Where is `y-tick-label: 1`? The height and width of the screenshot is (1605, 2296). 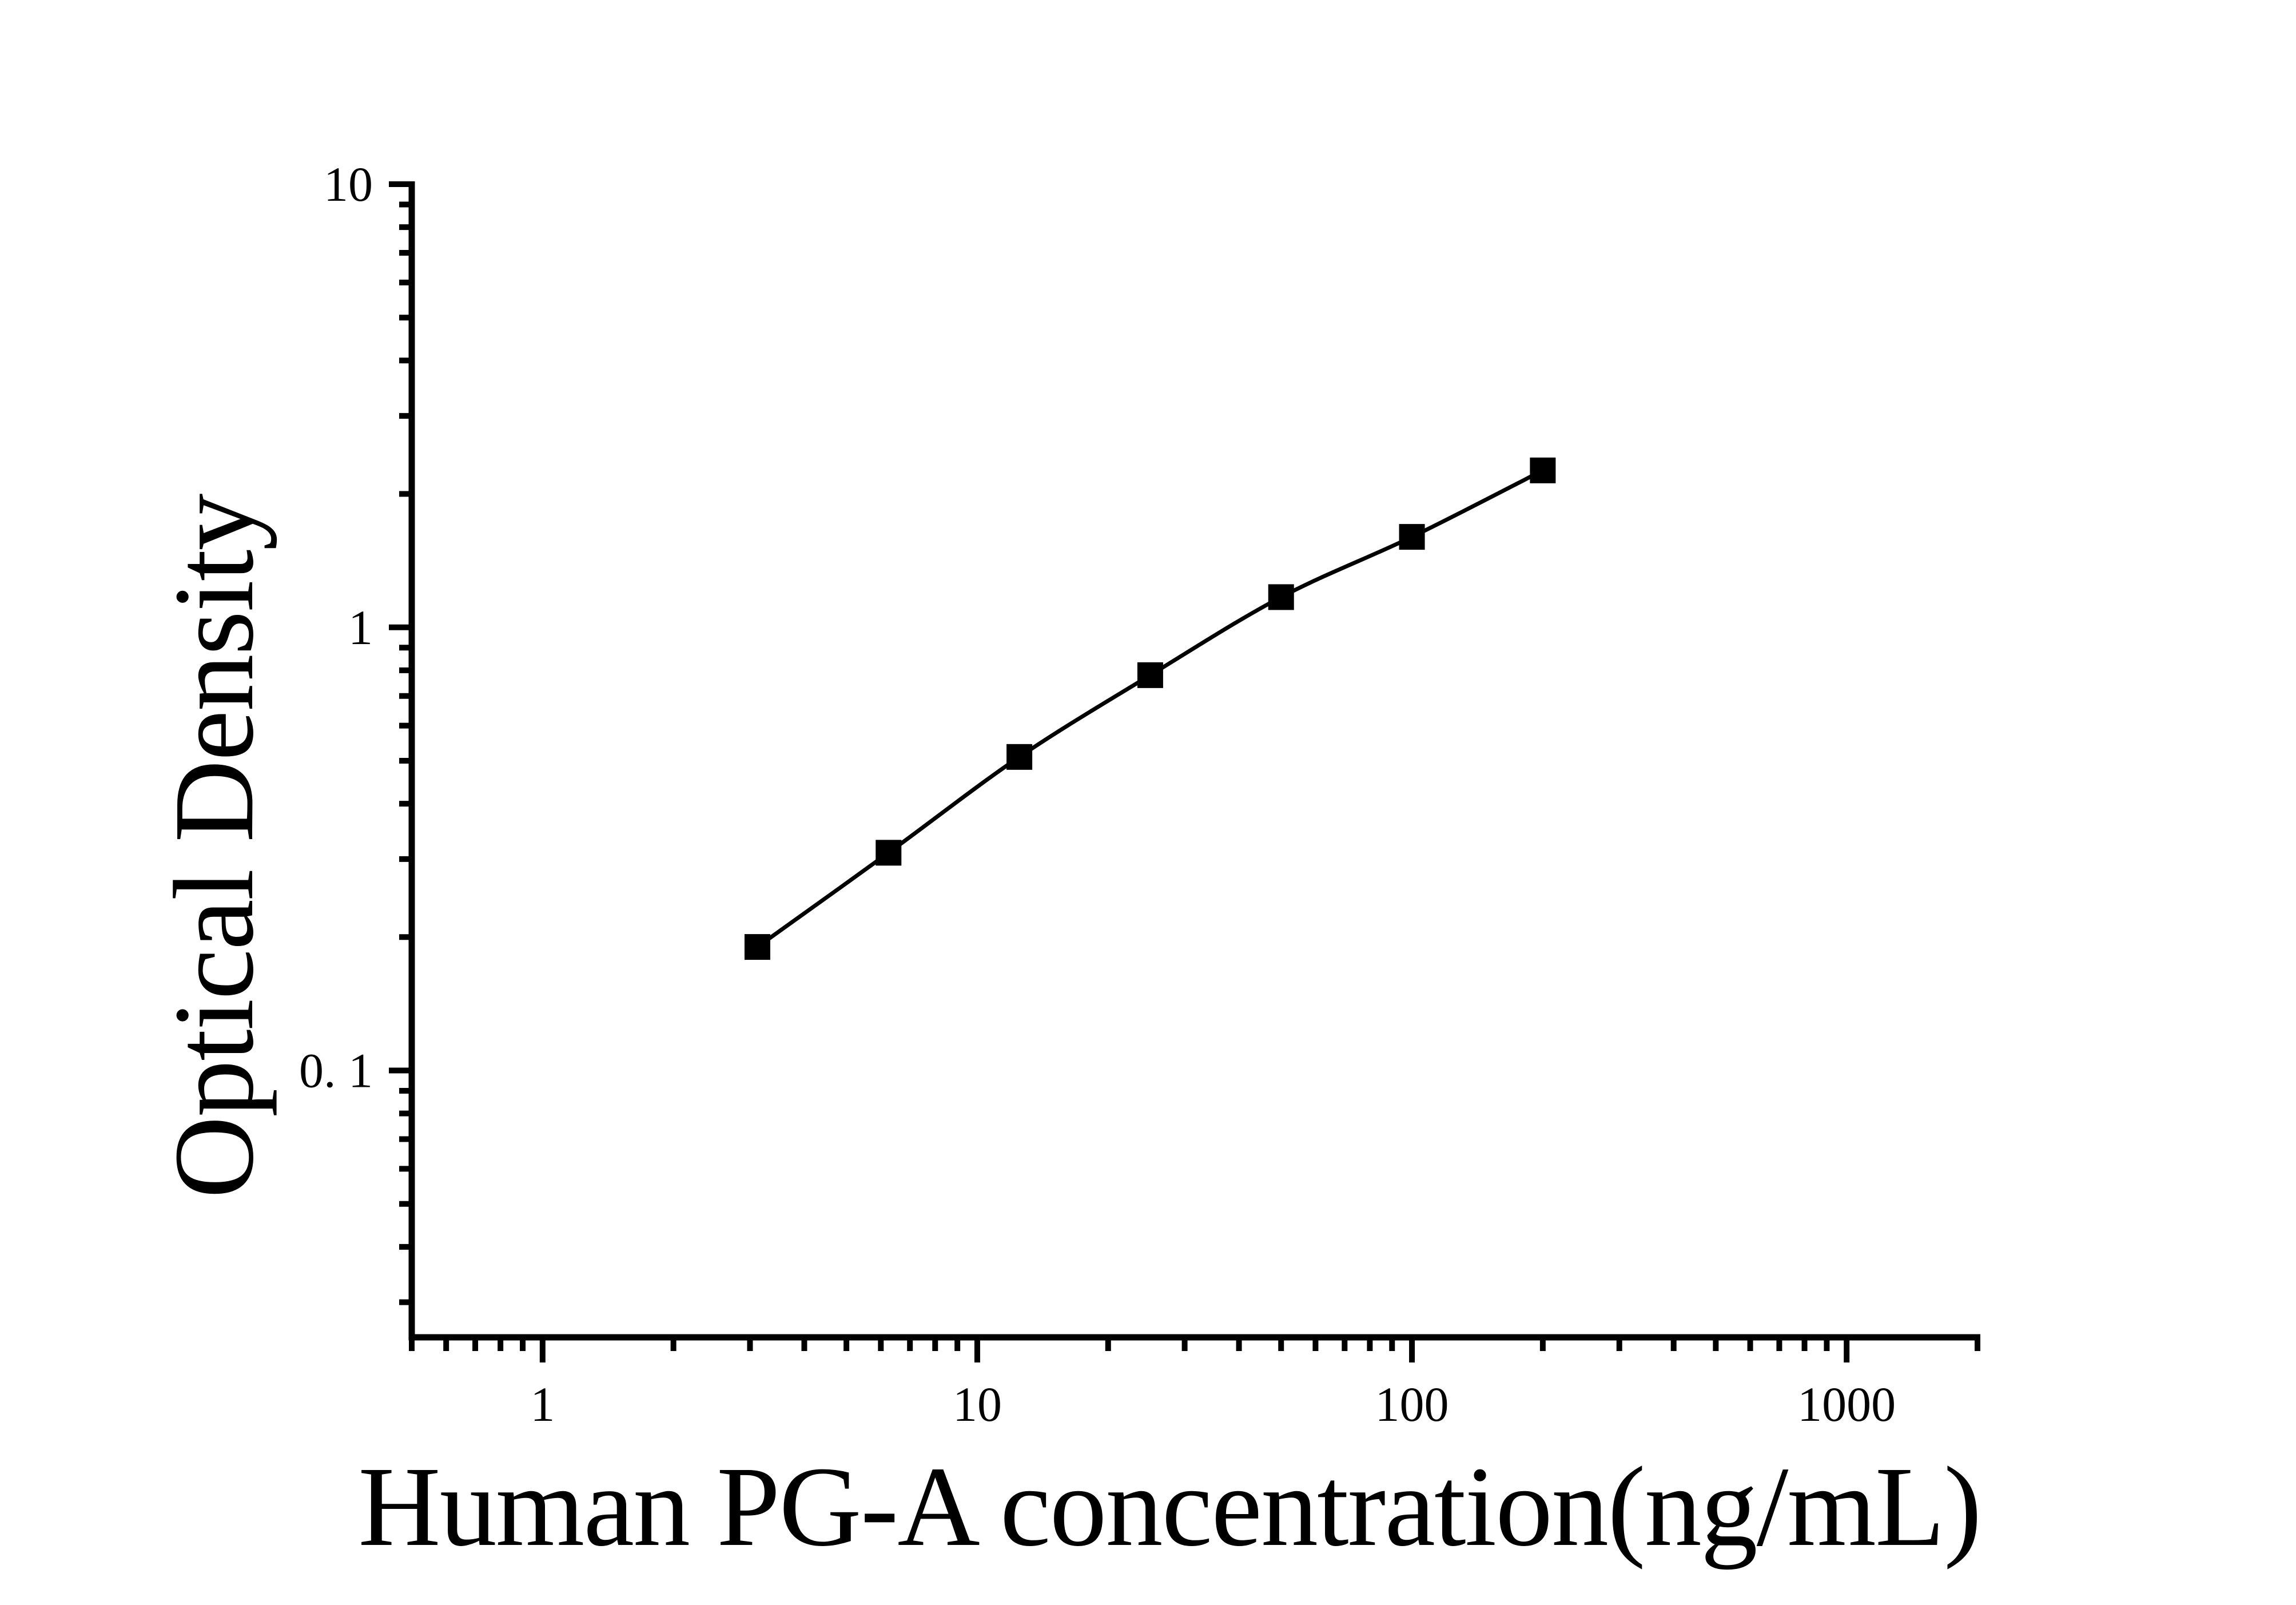
y-tick-label: 1 is located at coordinates (361, 627).